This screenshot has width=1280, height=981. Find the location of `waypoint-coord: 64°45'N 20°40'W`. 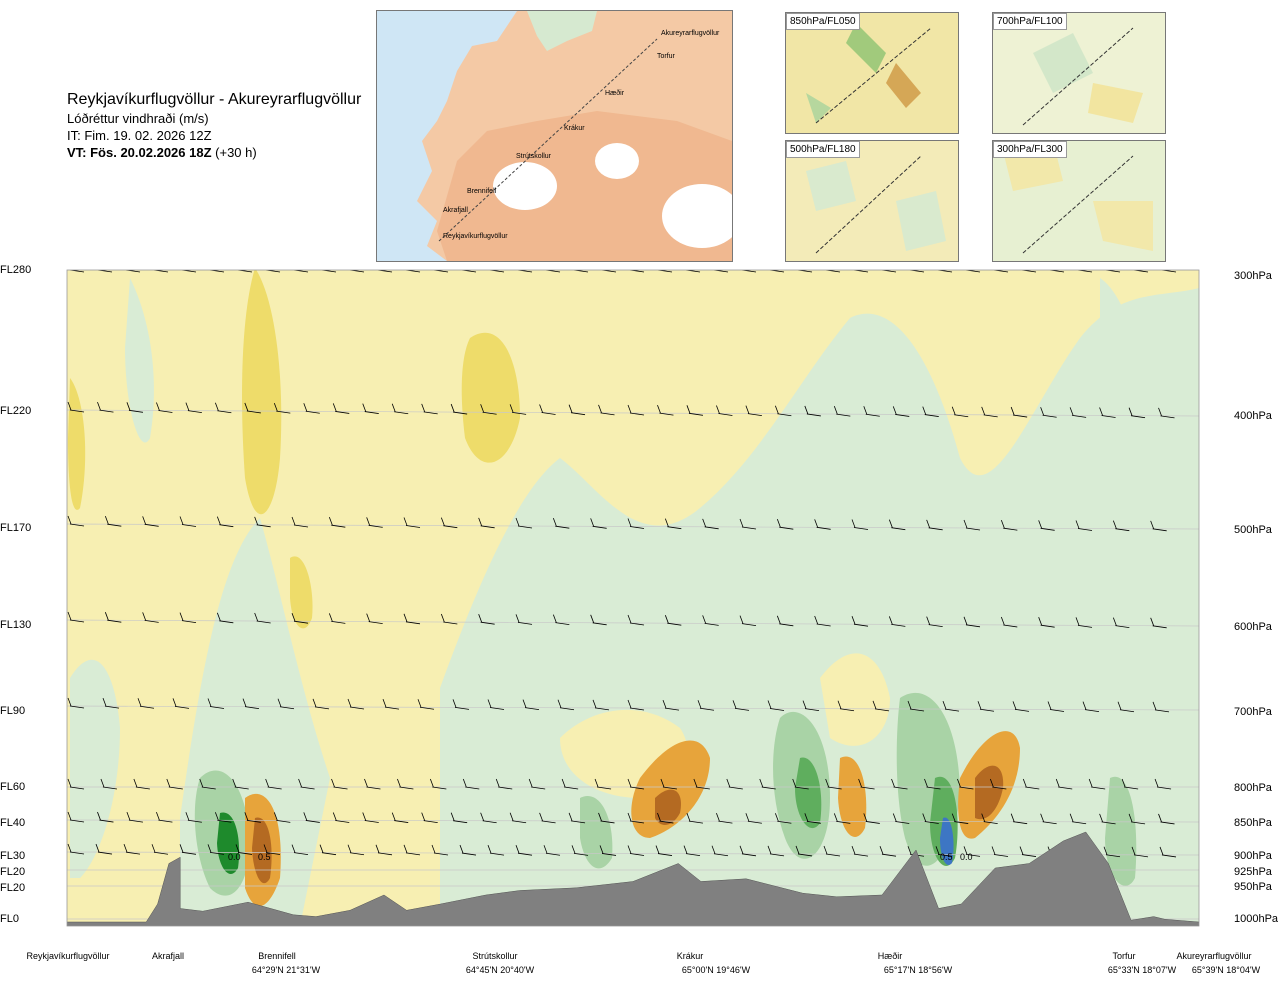

waypoint-coord: 64°45'N 20°40'W is located at coordinates (500, 970).